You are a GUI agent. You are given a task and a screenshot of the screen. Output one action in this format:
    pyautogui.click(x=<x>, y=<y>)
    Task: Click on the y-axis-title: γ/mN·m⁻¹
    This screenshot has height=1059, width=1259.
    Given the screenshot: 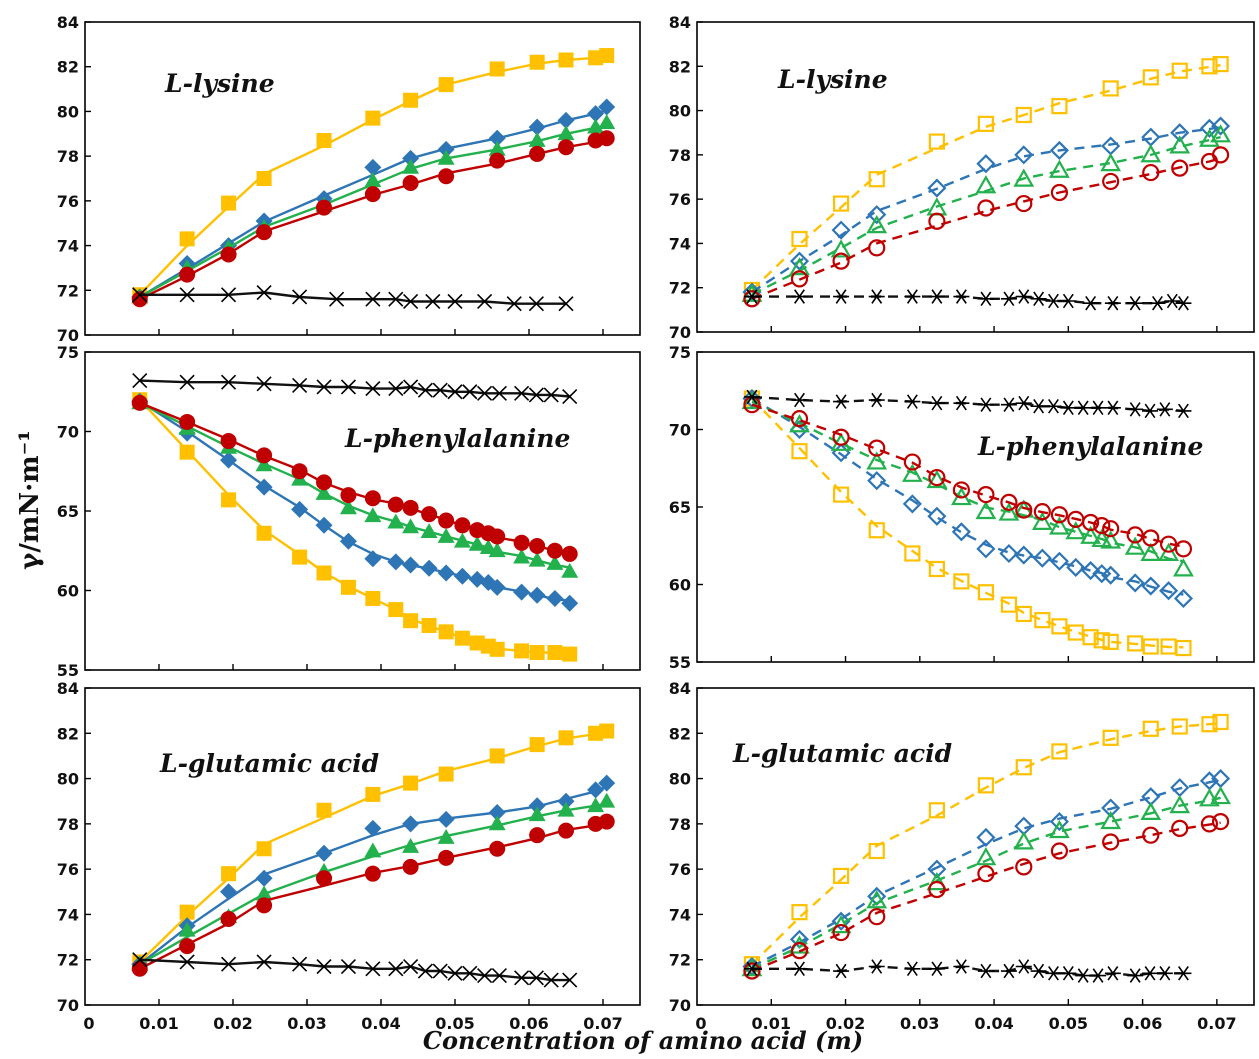 What is the action you would take?
    pyautogui.click(x=30, y=500)
    